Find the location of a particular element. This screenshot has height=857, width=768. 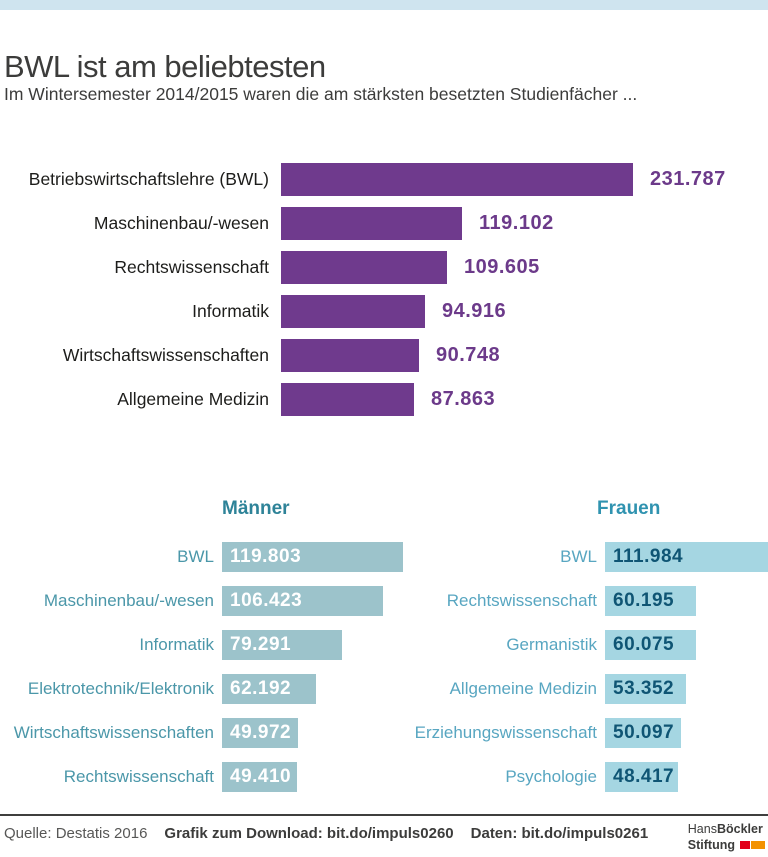

bar-value: 119.102 is located at coordinates (516, 223).